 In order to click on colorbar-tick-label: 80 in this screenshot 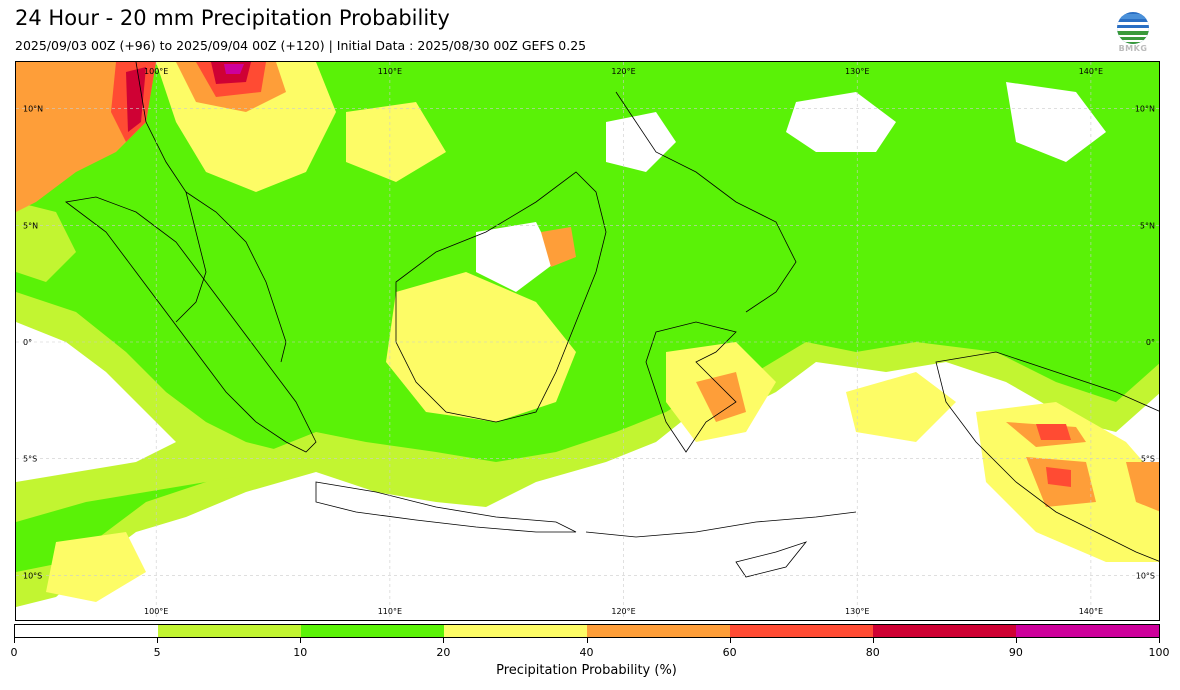, I will do `click(872, 652)`.